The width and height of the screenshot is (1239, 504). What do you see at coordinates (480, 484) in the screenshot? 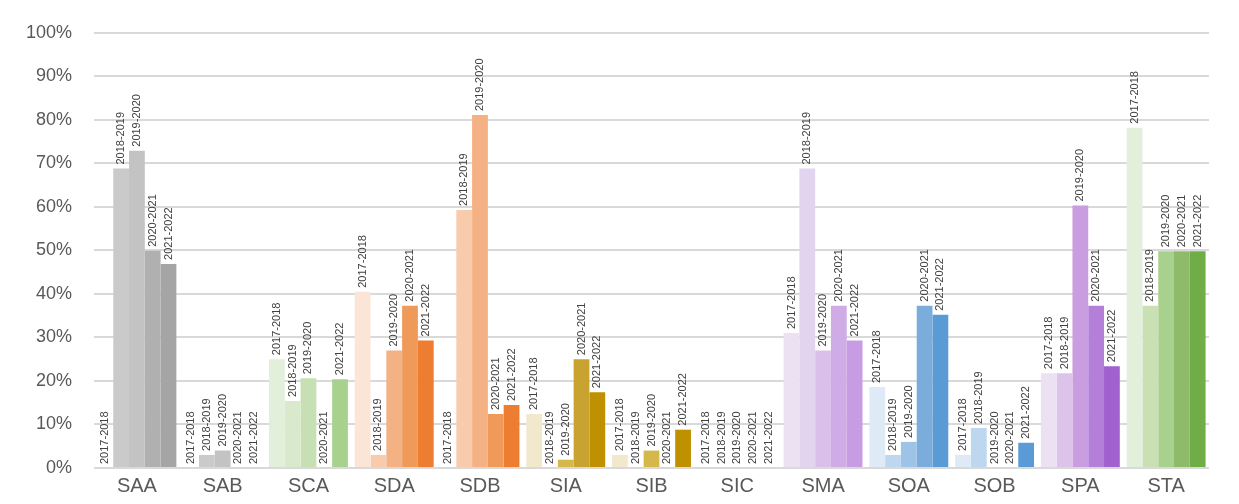
I see `x-tick-label: SDB` at bounding box center [480, 484].